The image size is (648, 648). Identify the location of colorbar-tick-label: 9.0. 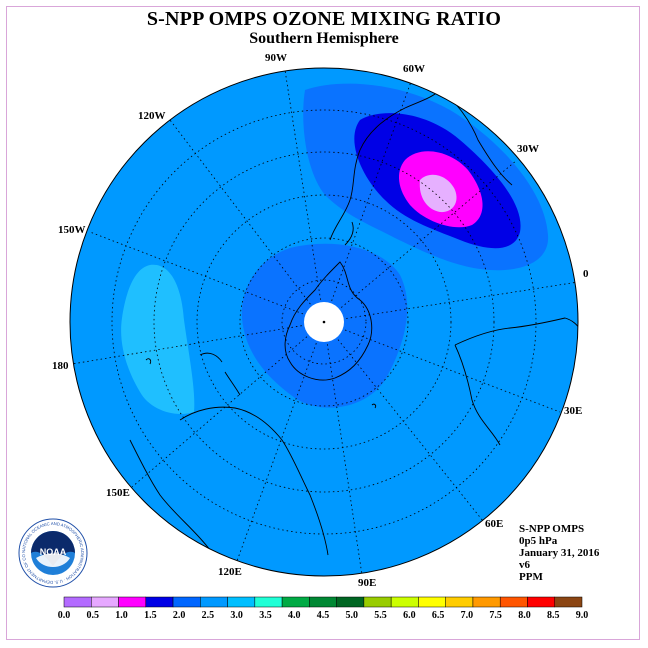
(582, 615).